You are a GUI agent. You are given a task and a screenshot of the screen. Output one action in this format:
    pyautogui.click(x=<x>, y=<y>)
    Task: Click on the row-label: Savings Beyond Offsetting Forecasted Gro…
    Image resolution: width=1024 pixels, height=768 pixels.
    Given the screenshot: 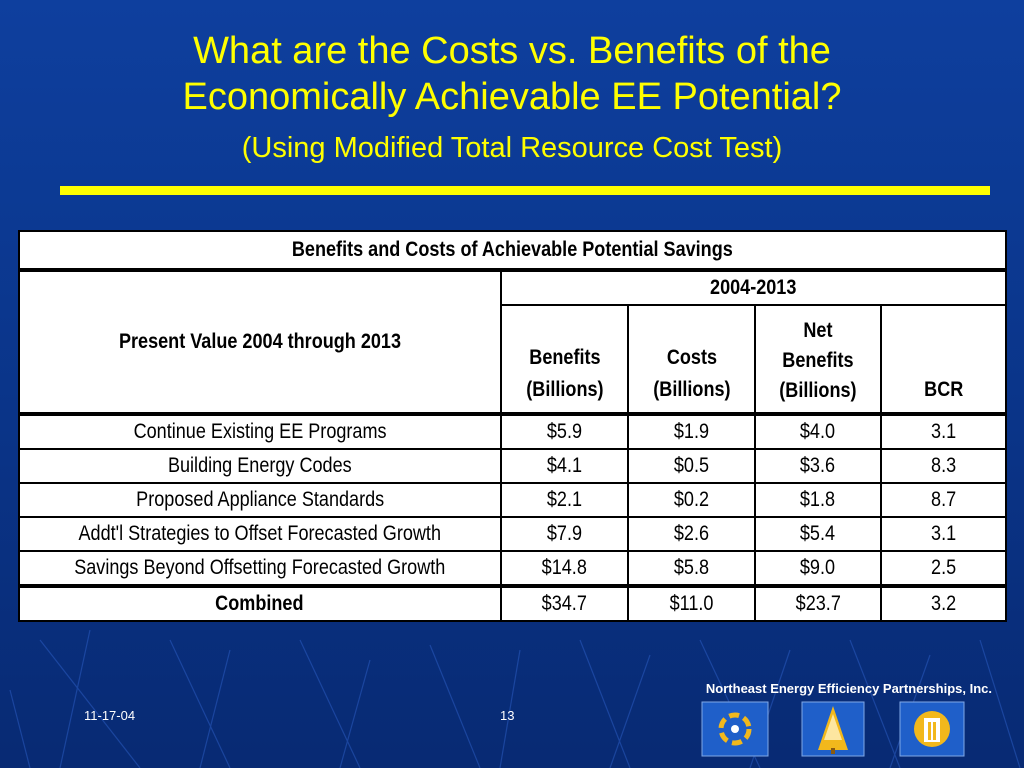 What is the action you would take?
    pyautogui.click(x=260, y=568)
    